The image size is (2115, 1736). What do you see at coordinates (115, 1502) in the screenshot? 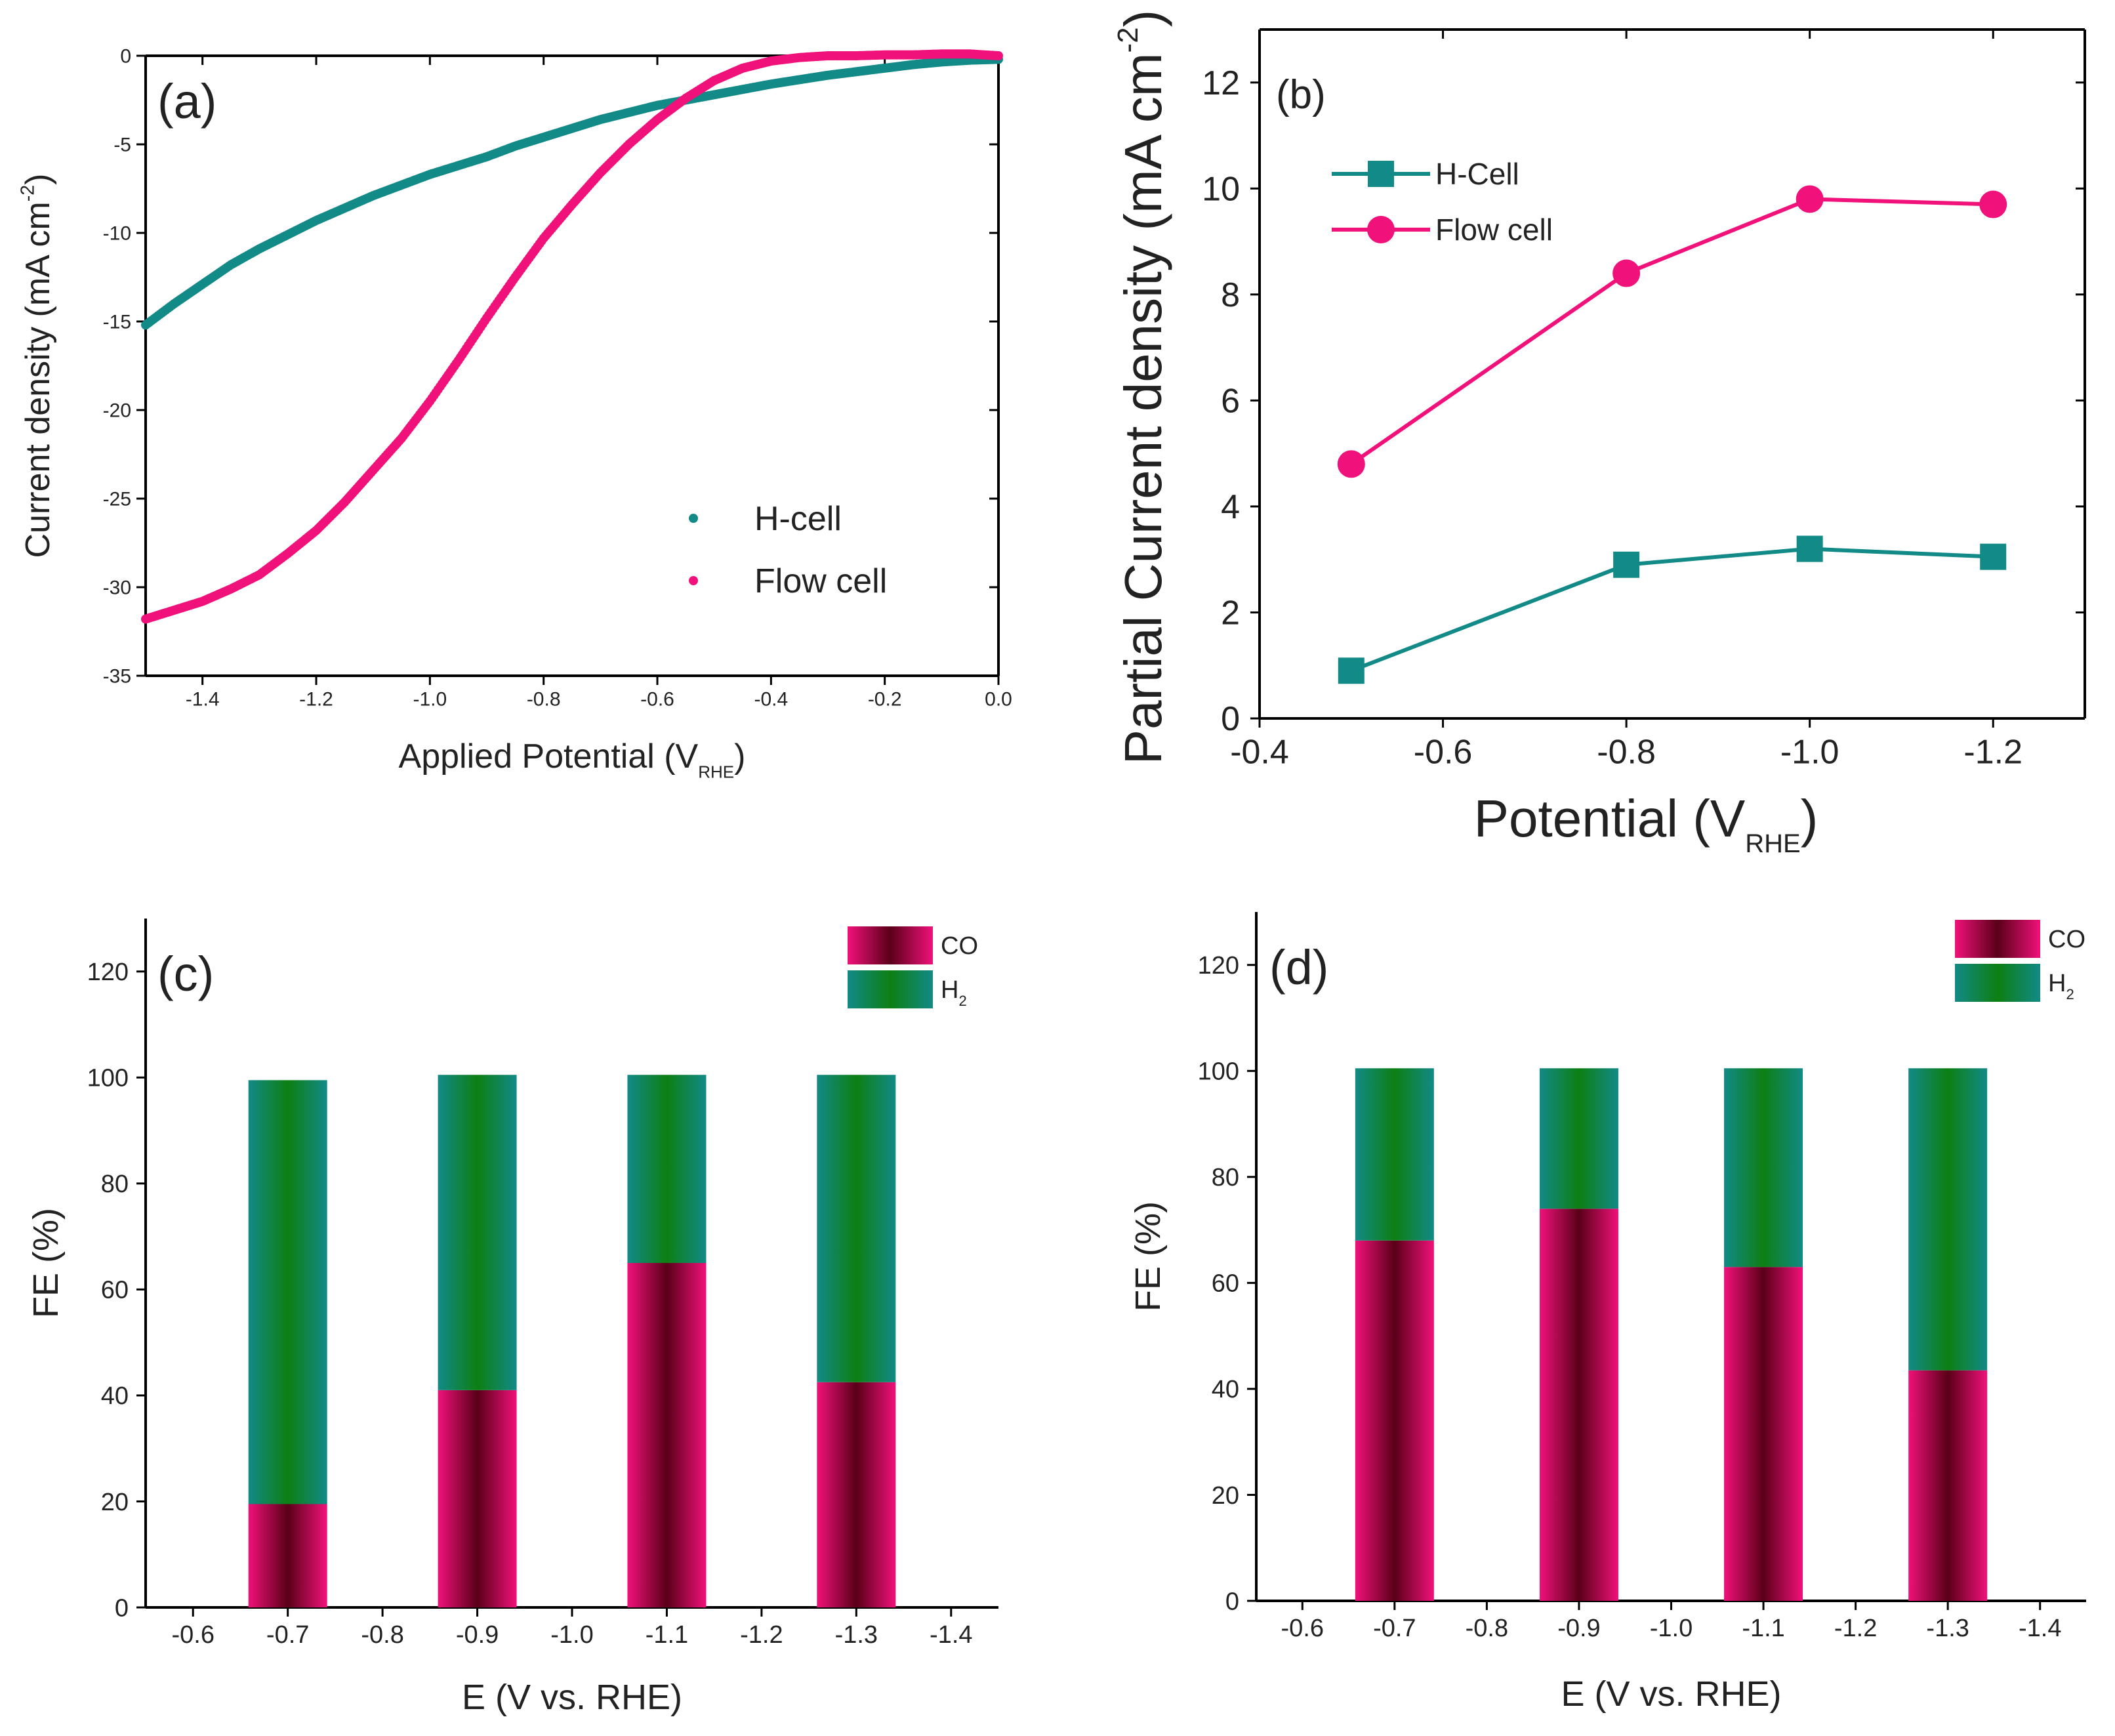
I see `y-tick-label: 20` at bounding box center [115, 1502].